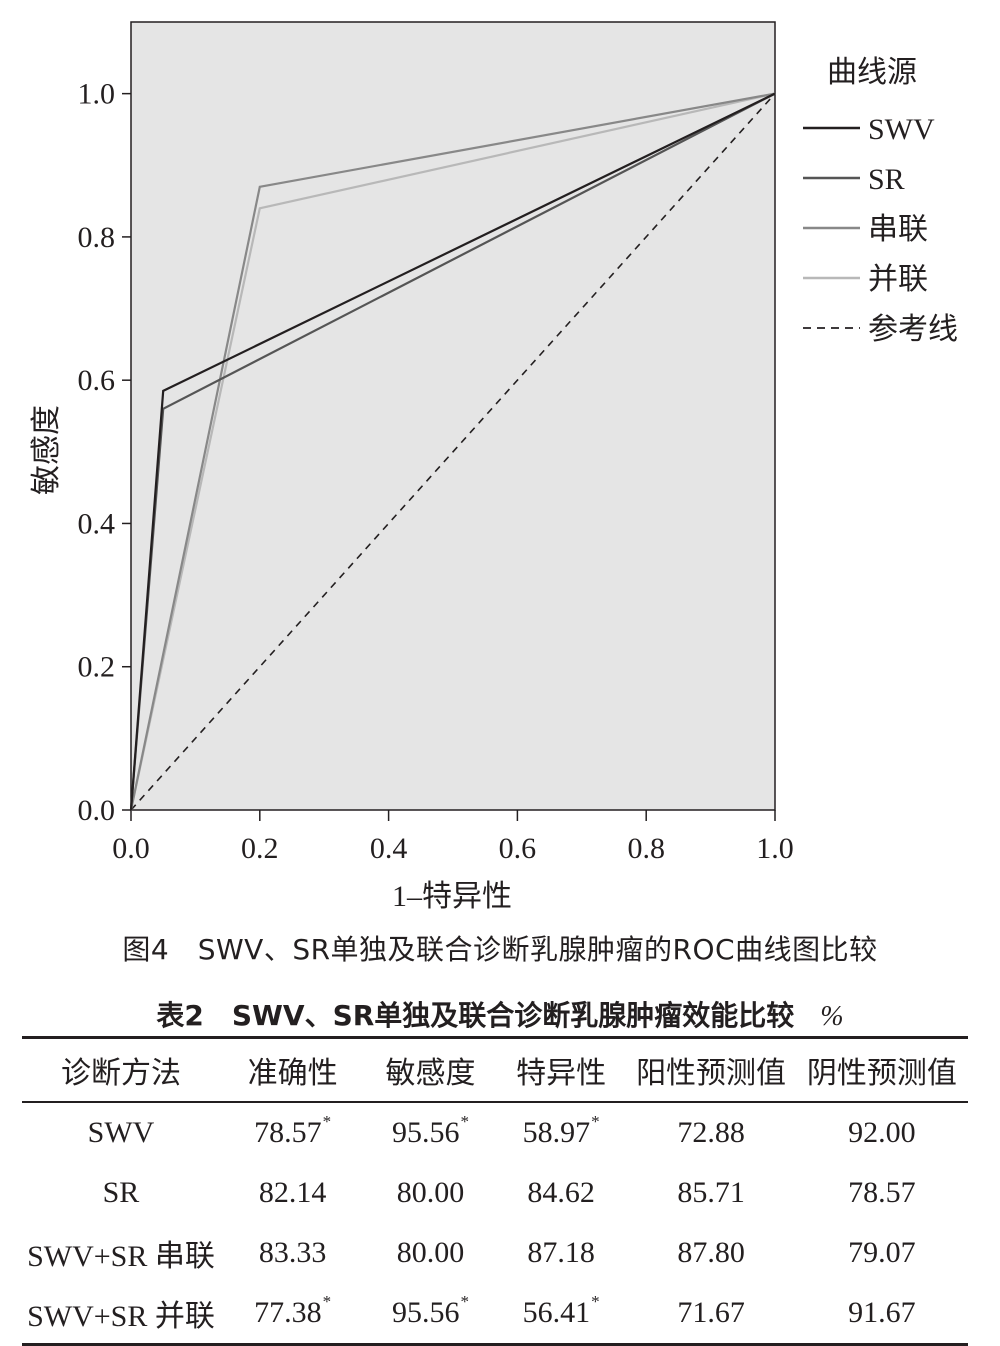 The height and width of the screenshot is (1346, 1000). I want to click on table-caption-text: 表2 SWV、SR单独及联合诊断乳腺肿瘤效能比较, so click(475, 1015).